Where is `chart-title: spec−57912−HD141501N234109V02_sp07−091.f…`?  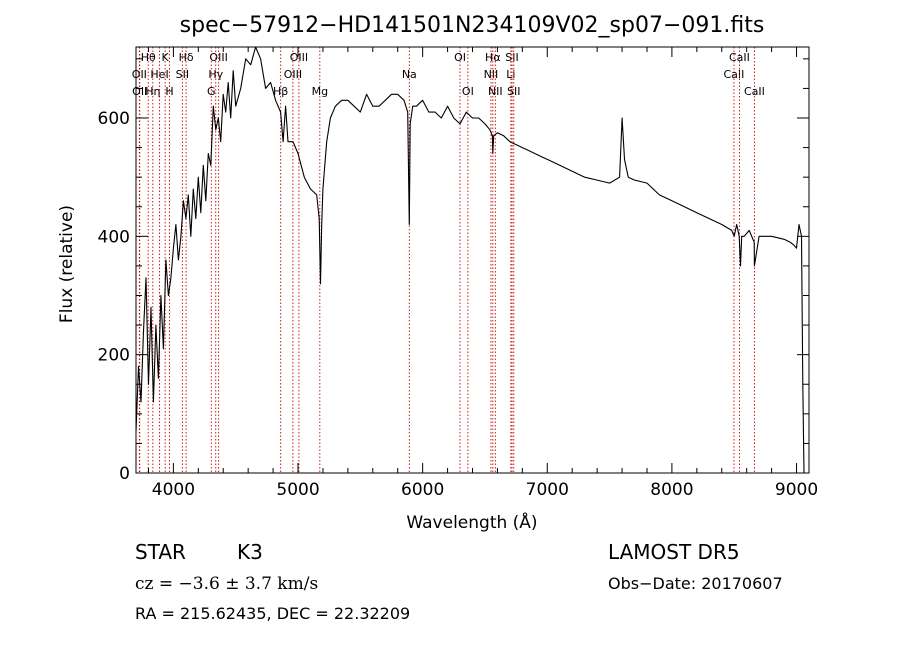 chart-title: spec−57912−HD141501N234109V02_sp07−091.f… is located at coordinates (472, 25).